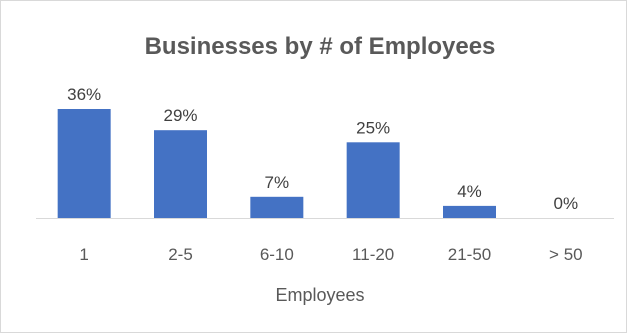 This screenshot has width=627, height=333. I want to click on data-label-0: 36%, so click(84, 94).